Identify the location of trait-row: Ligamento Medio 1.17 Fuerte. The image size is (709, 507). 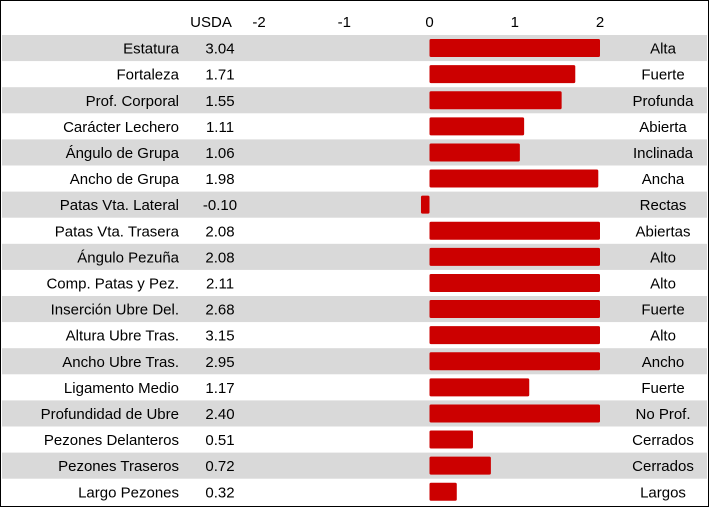
(374, 387).